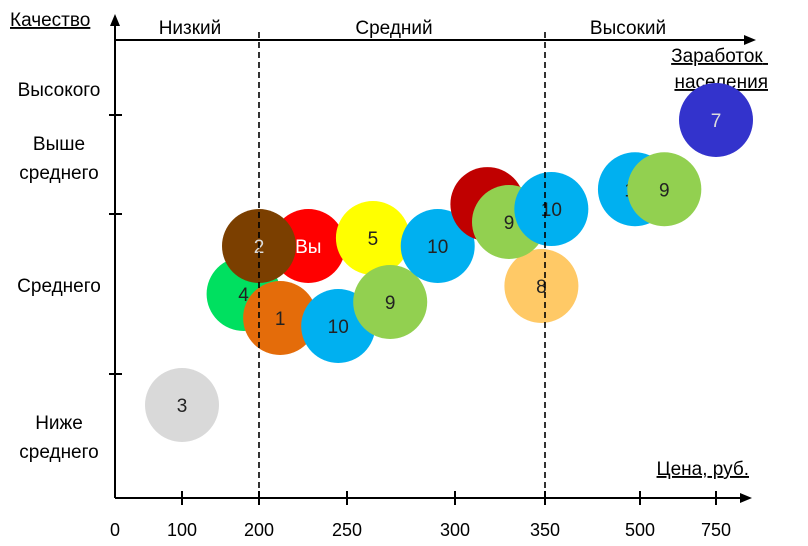  I want to click on y-category-label: Среднего, so click(59, 286).